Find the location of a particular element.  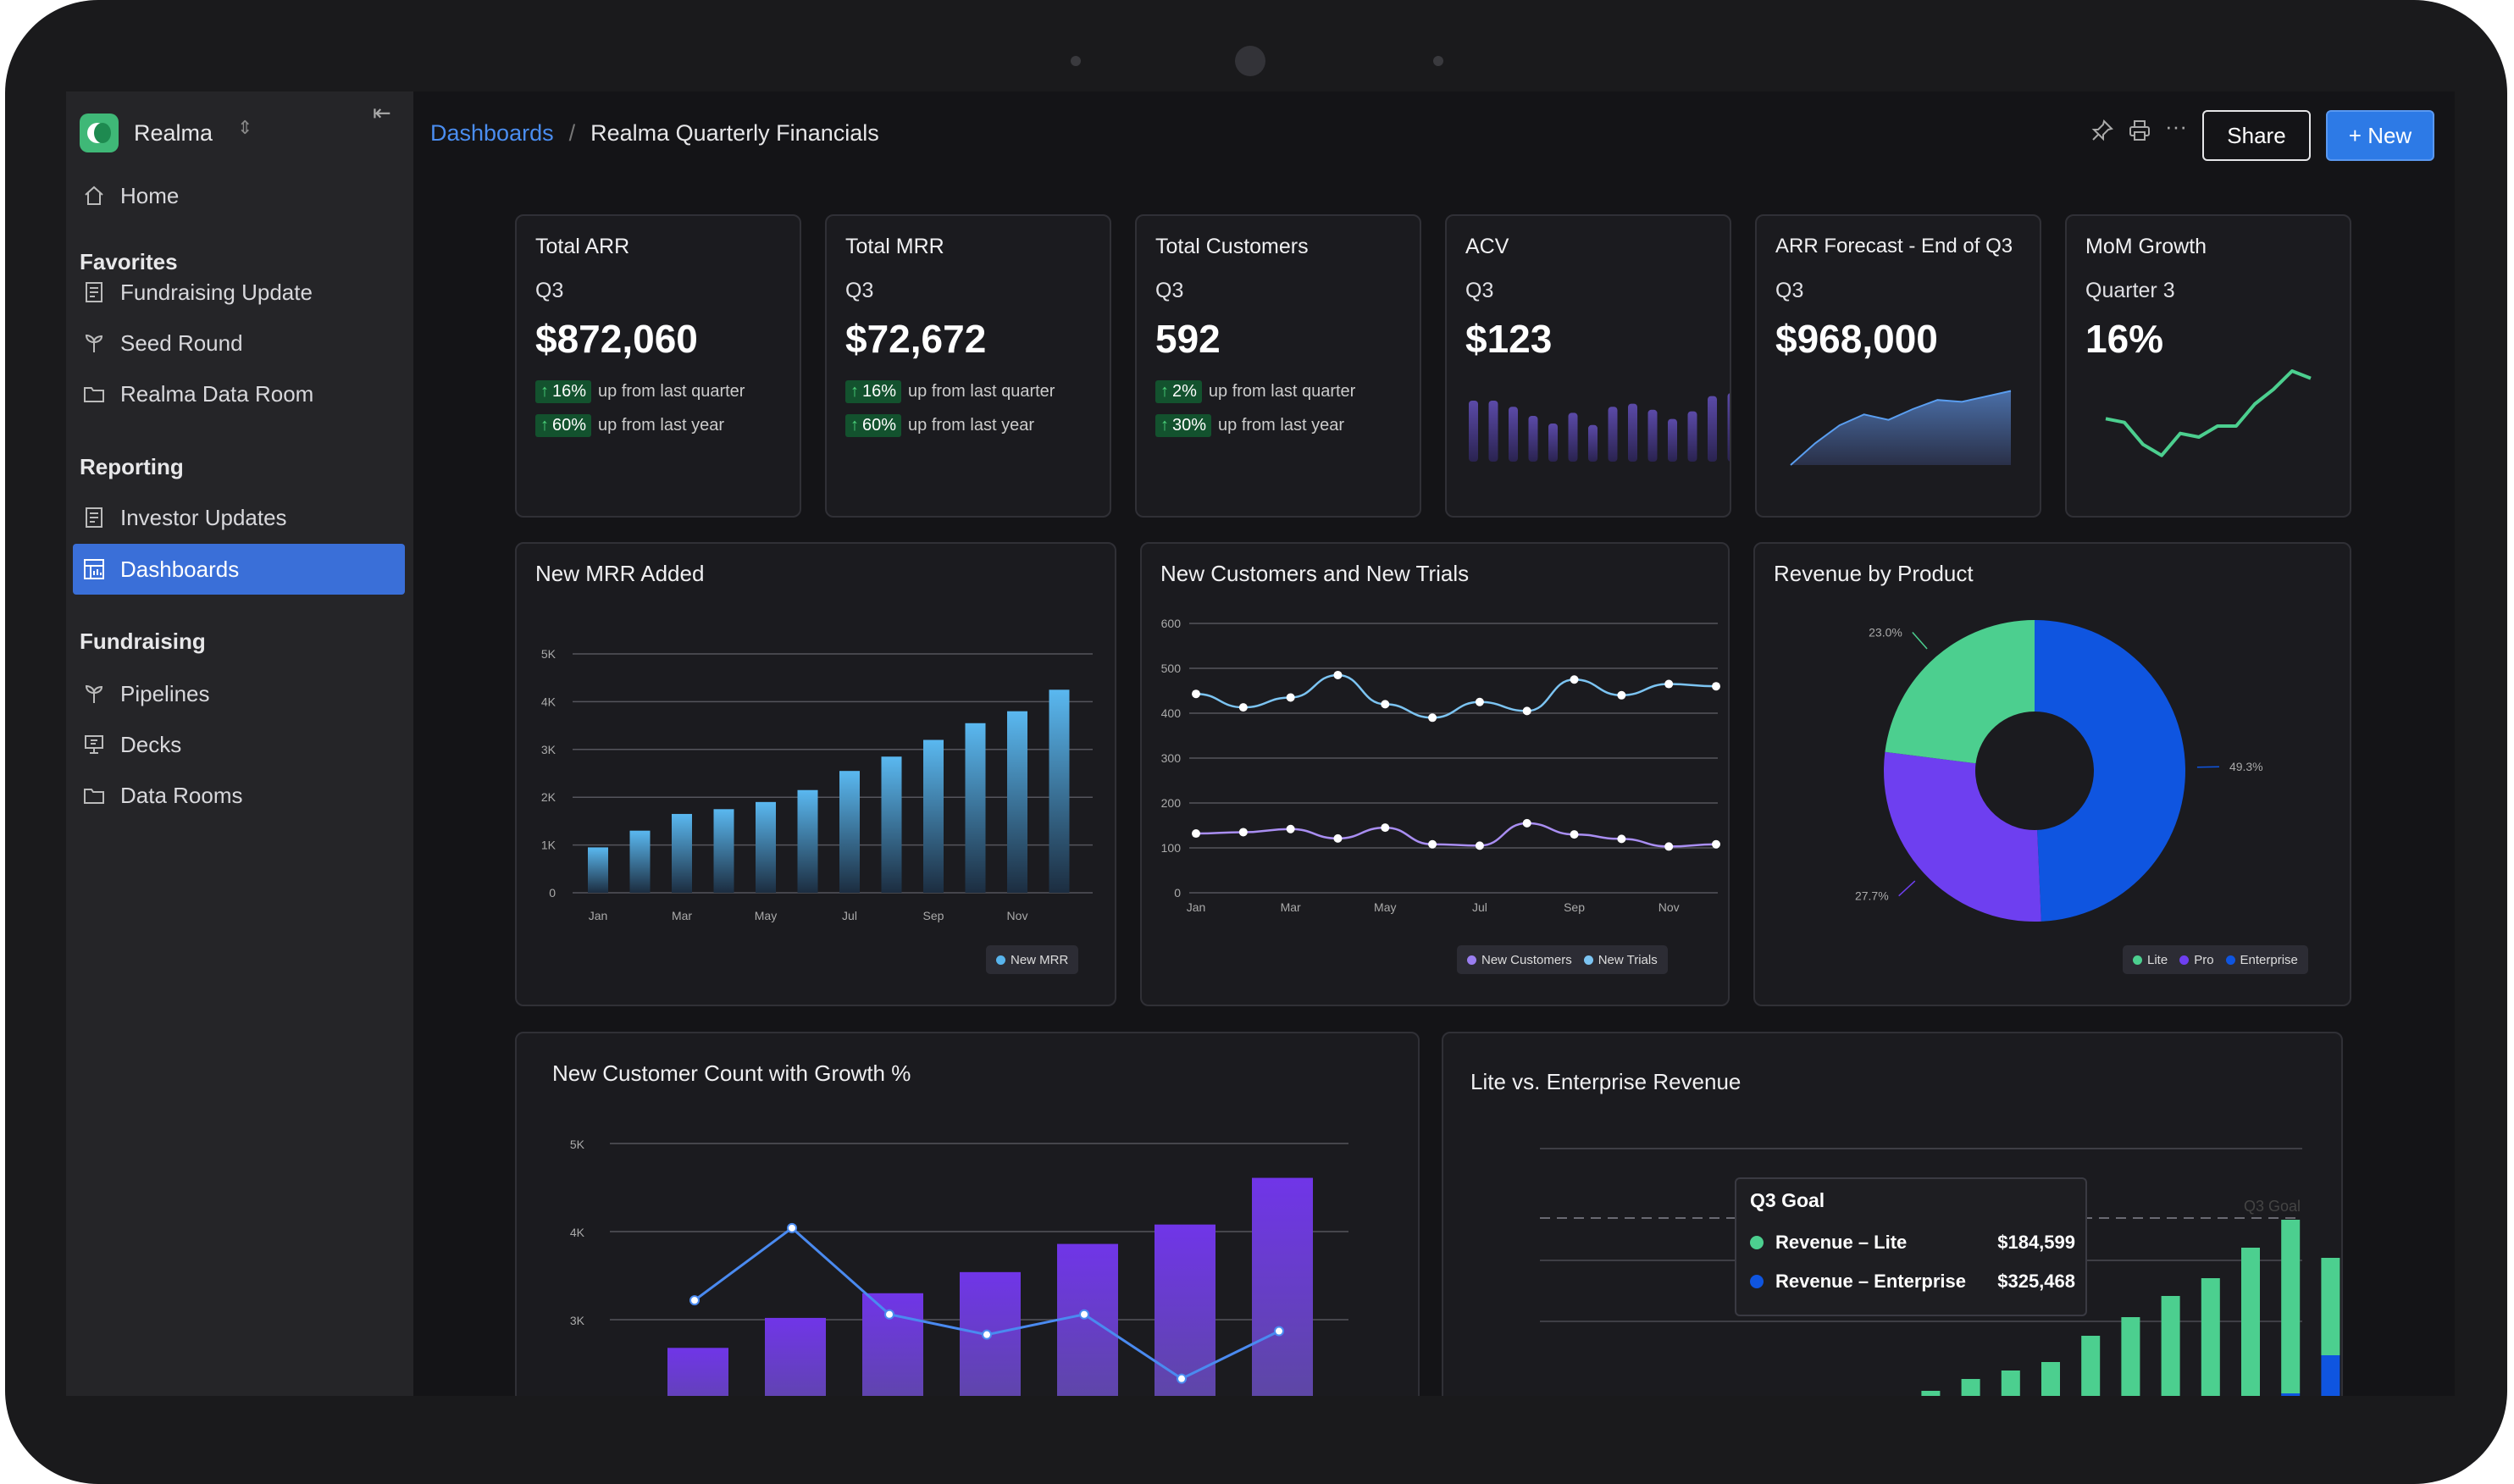

tooltip-label: Revenue – Enterprise is located at coordinates (1870, 1281).